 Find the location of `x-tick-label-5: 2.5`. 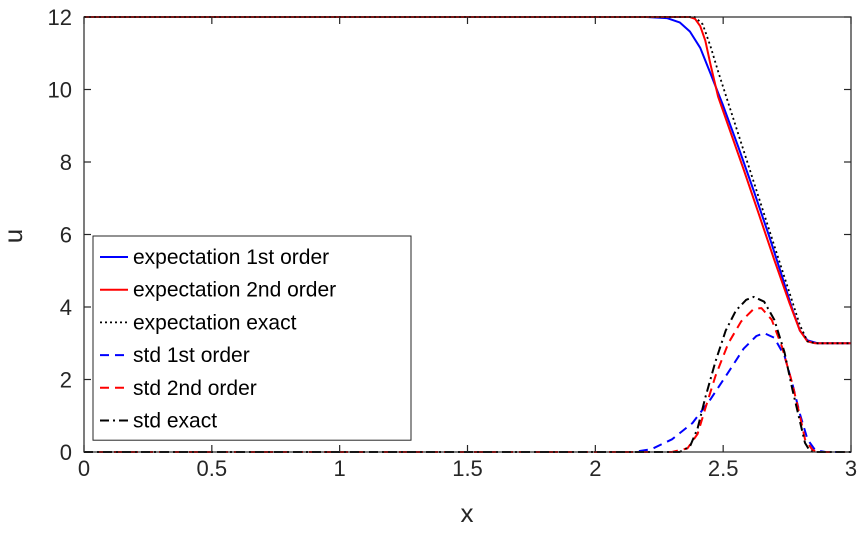

x-tick-label-5: 2.5 is located at coordinates (723, 468).